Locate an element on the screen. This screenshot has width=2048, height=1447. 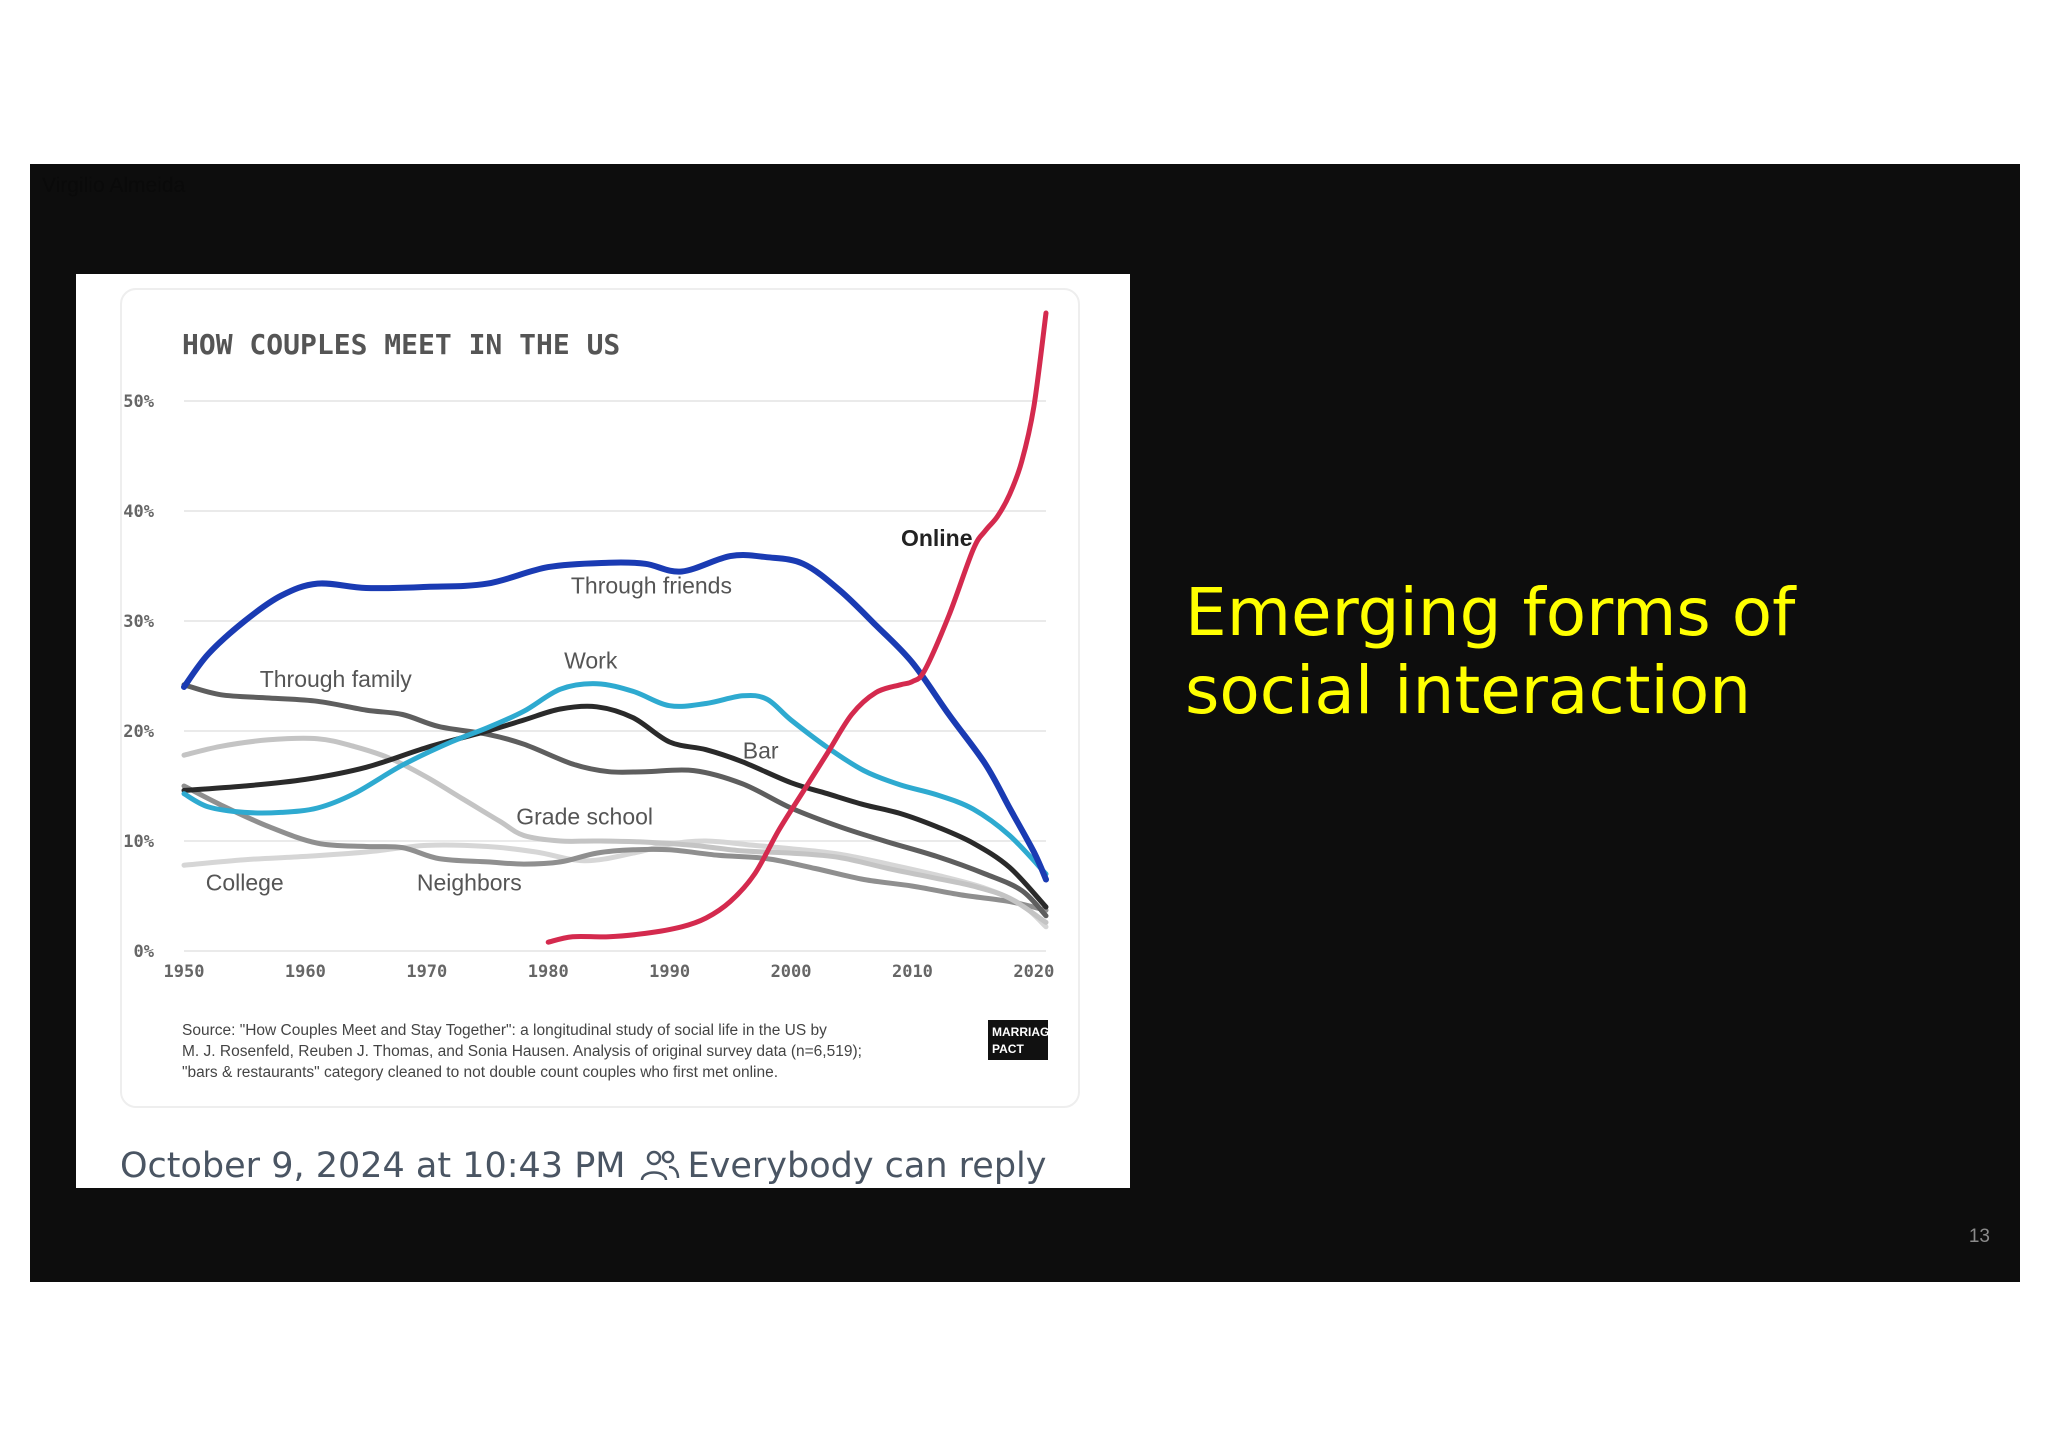
reply-setting: Everybody can reply is located at coordinates (867, 1166).